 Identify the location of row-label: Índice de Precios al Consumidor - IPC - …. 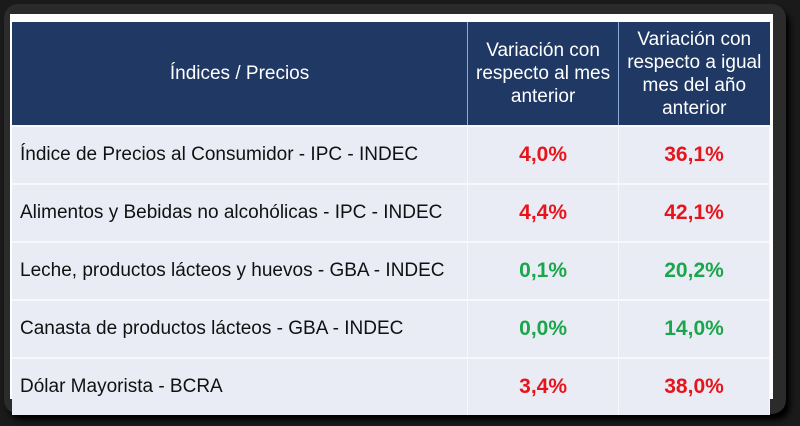
(240, 154).